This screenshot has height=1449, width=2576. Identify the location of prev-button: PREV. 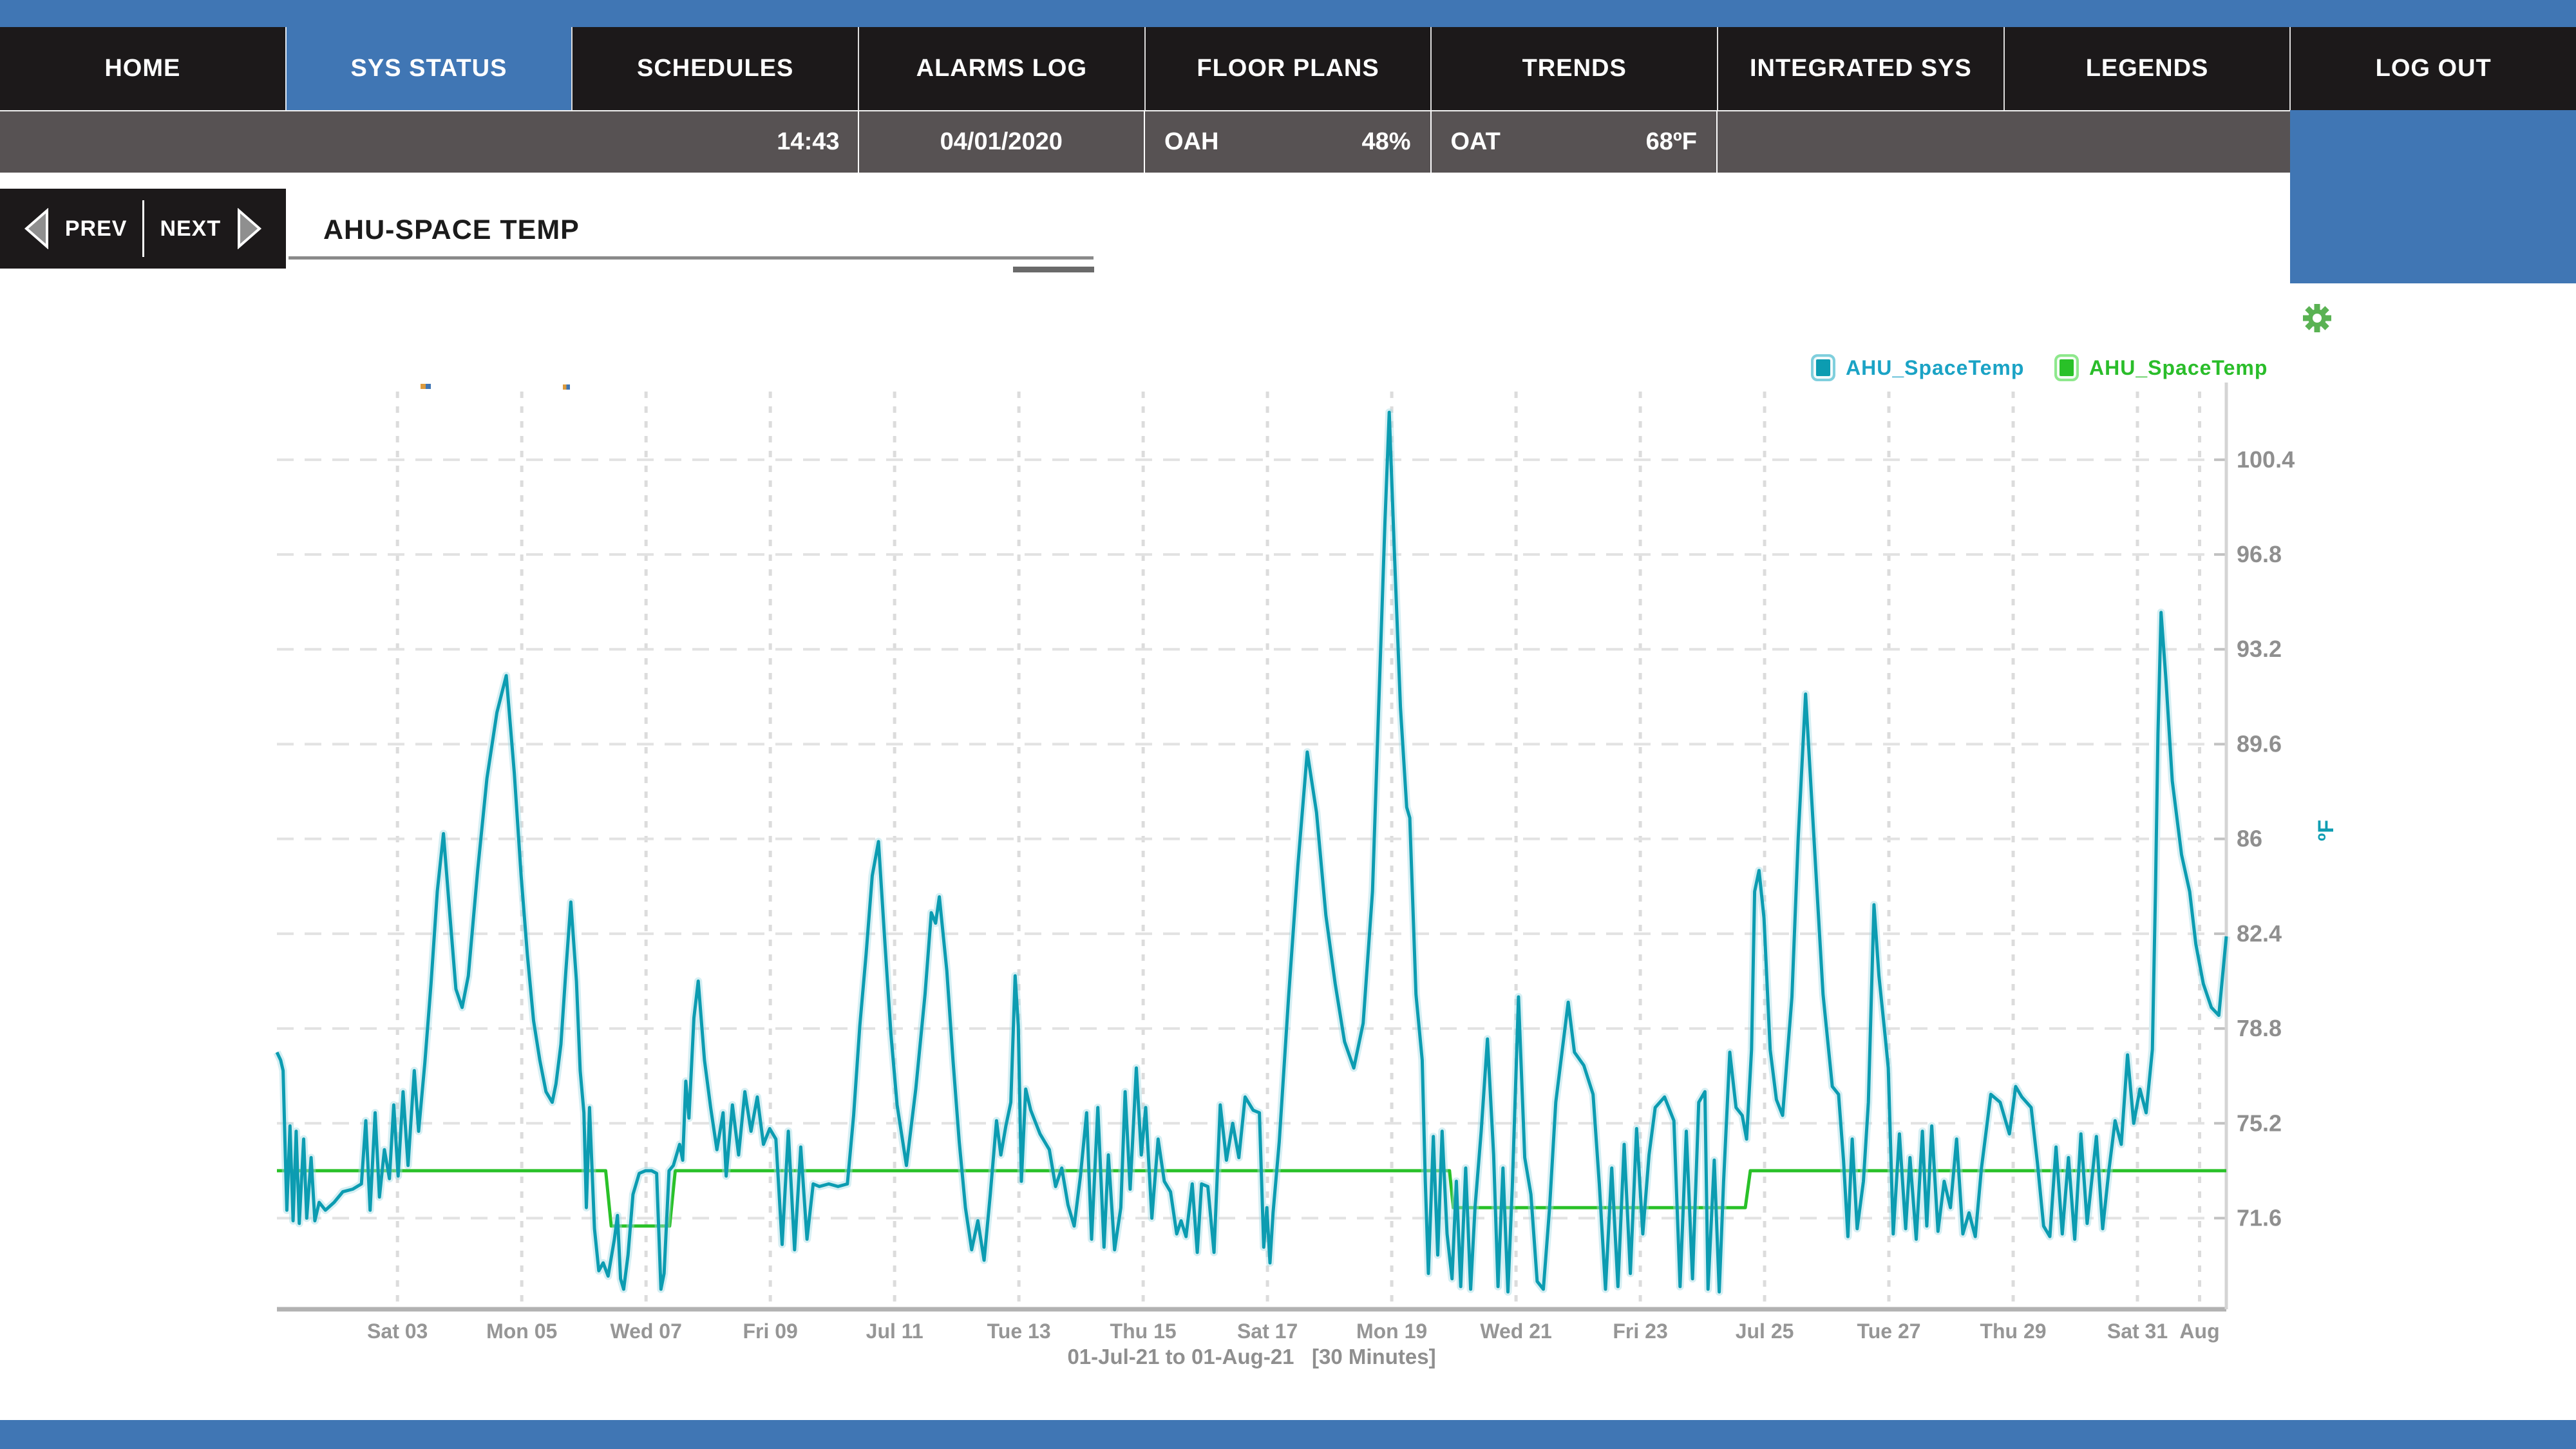
(96, 229).